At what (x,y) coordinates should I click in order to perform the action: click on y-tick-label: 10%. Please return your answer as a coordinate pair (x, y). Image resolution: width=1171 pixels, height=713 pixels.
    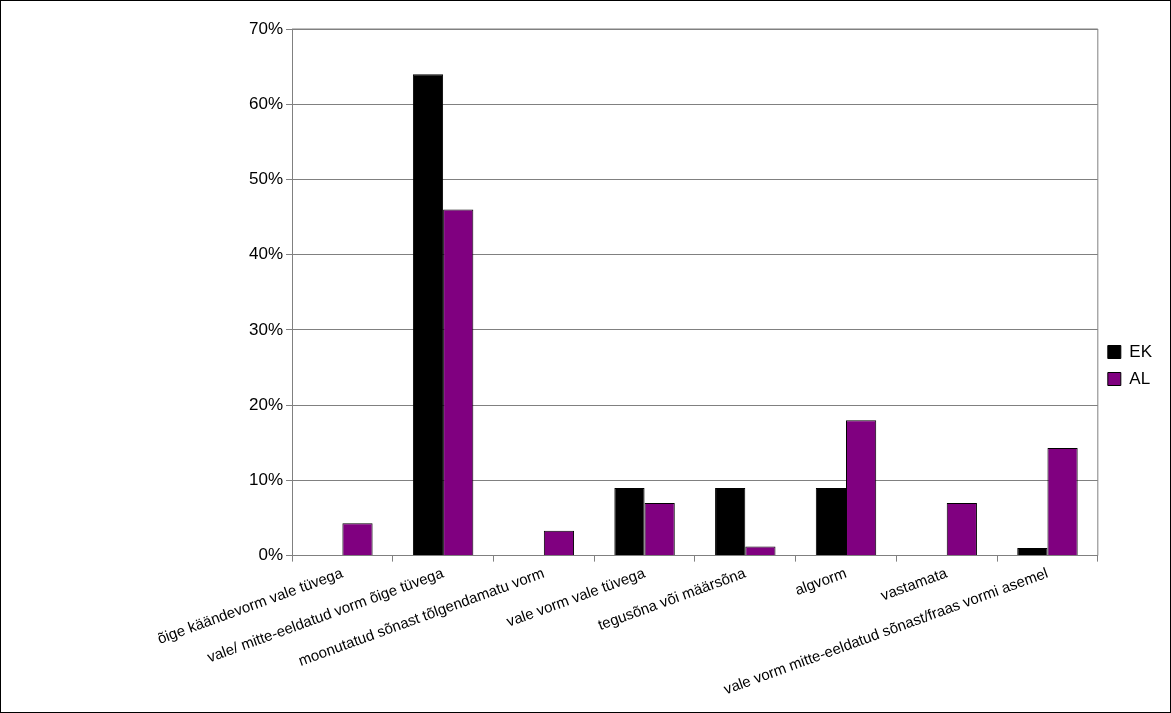
    Looking at the image, I should click on (266, 480).